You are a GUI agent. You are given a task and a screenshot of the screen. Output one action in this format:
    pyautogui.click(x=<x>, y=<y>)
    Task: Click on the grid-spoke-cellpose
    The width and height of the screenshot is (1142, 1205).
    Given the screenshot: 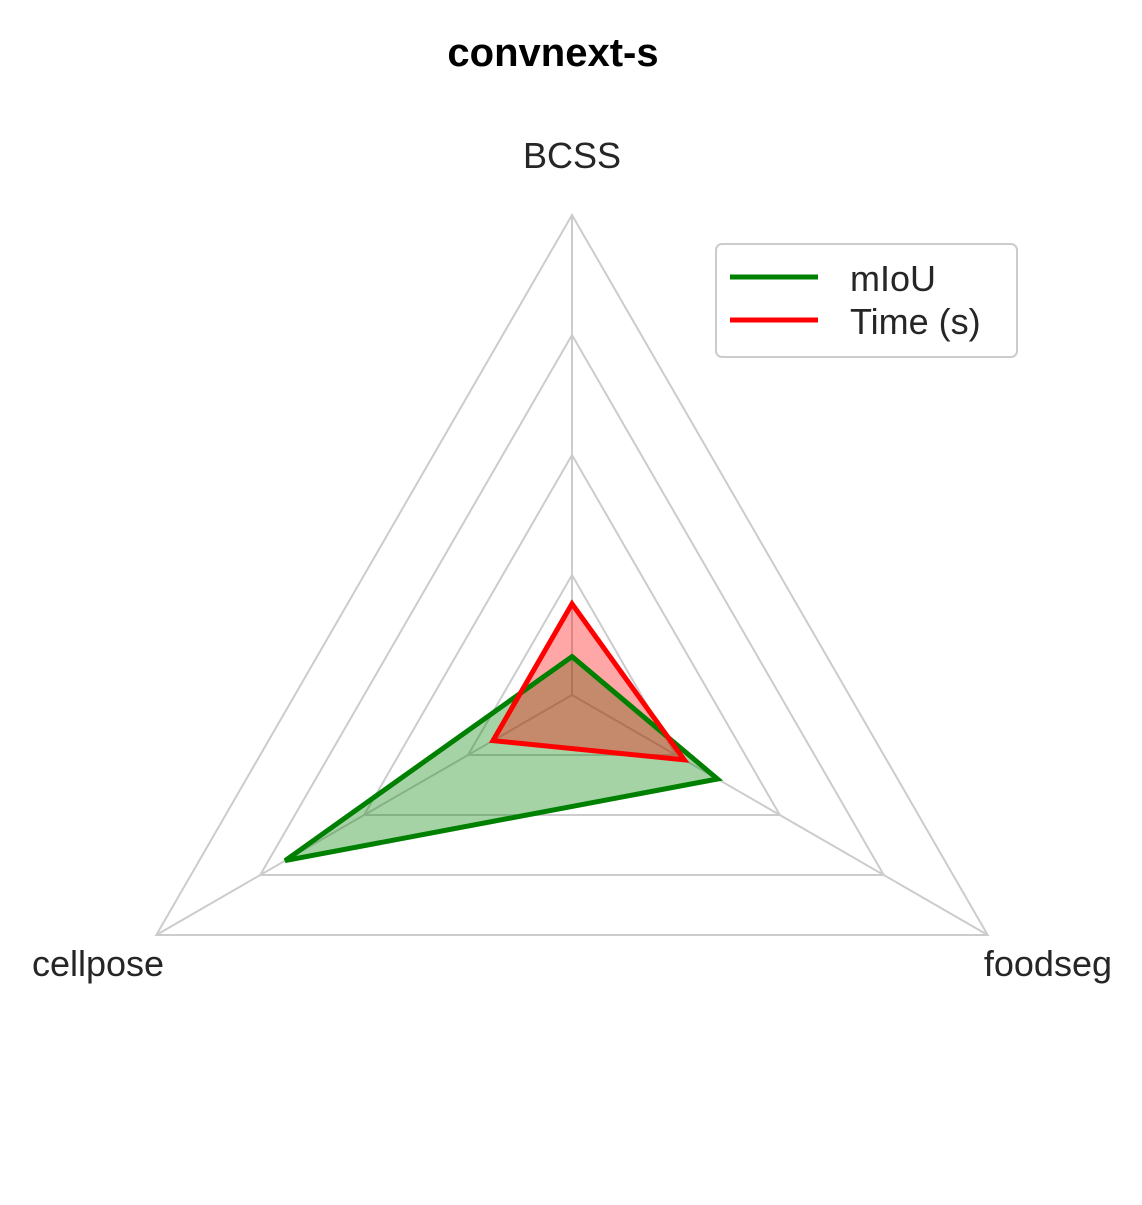 What is the action you would take?
    pyautogui.click(x=364, y=815)
    